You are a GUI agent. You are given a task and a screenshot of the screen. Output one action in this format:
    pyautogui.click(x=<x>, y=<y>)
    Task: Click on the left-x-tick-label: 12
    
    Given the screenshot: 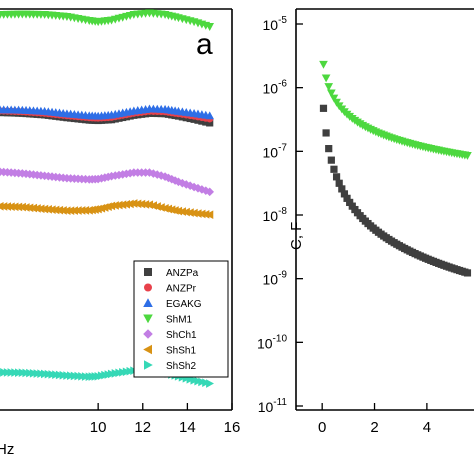 What is the action you would take?
    pyautogui.click(x=142, y=427)
    